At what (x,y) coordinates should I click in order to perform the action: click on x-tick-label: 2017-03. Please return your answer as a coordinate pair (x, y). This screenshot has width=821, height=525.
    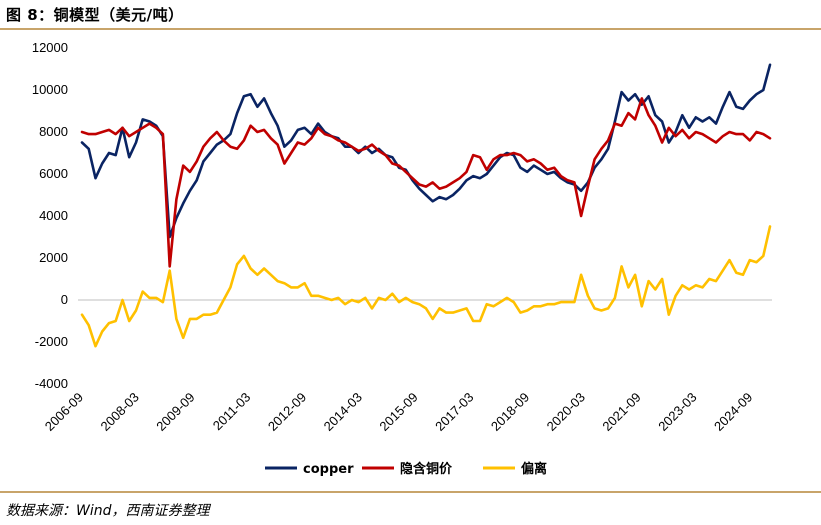
    Looking at the image, I should click on (454, 412).